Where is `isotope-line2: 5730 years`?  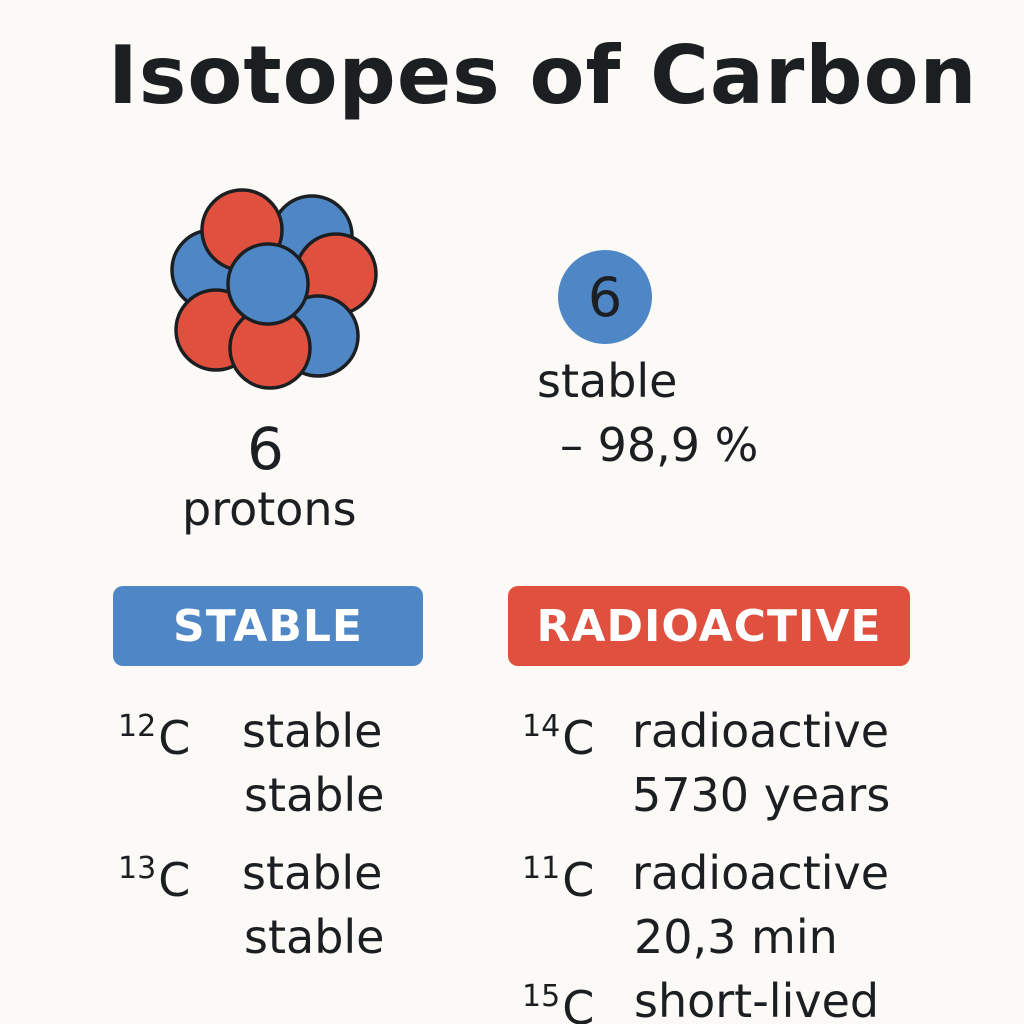 isotope-line2: 5730 years is located at coordinates (761, 795).